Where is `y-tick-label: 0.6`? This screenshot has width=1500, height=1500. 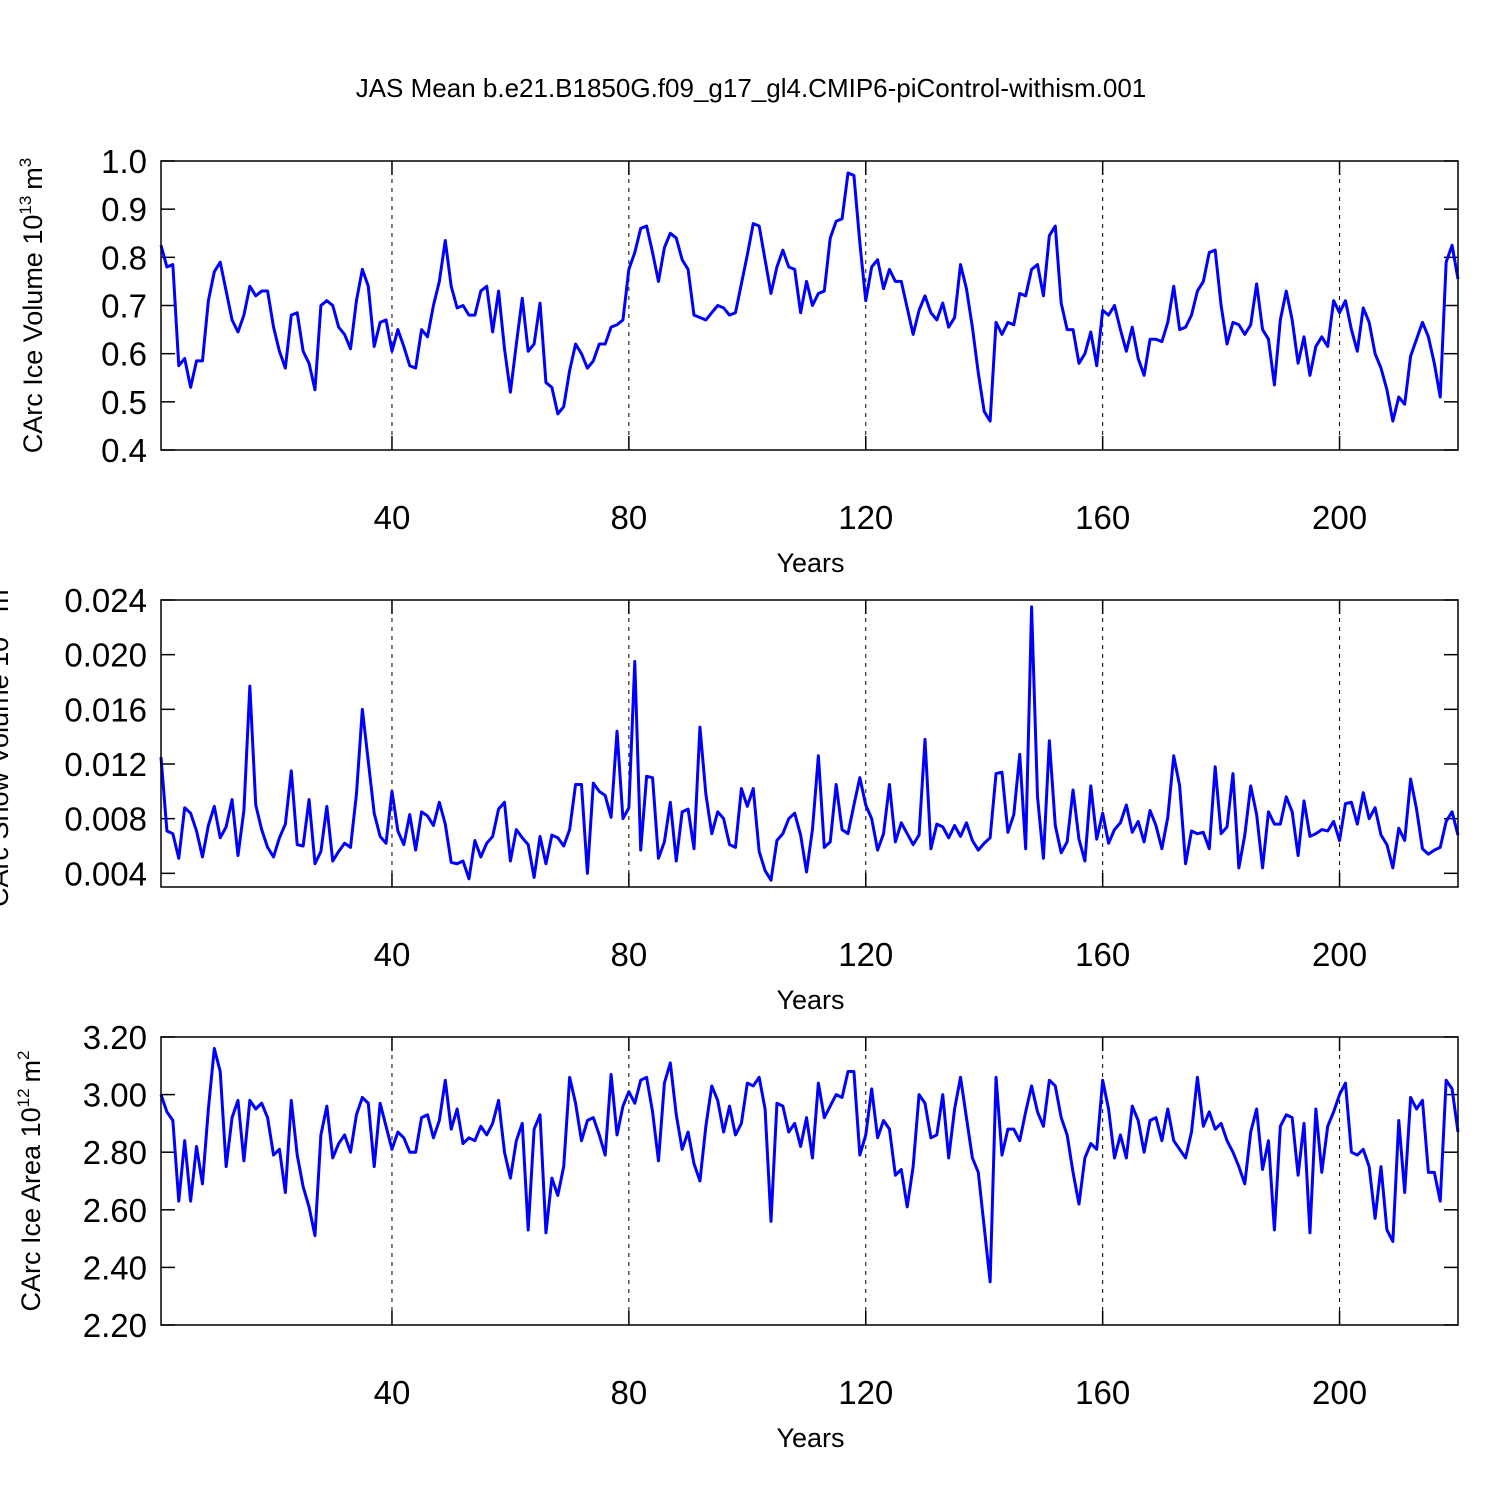 y-tick-label: 0.6 is located at coordinates (124, 354).